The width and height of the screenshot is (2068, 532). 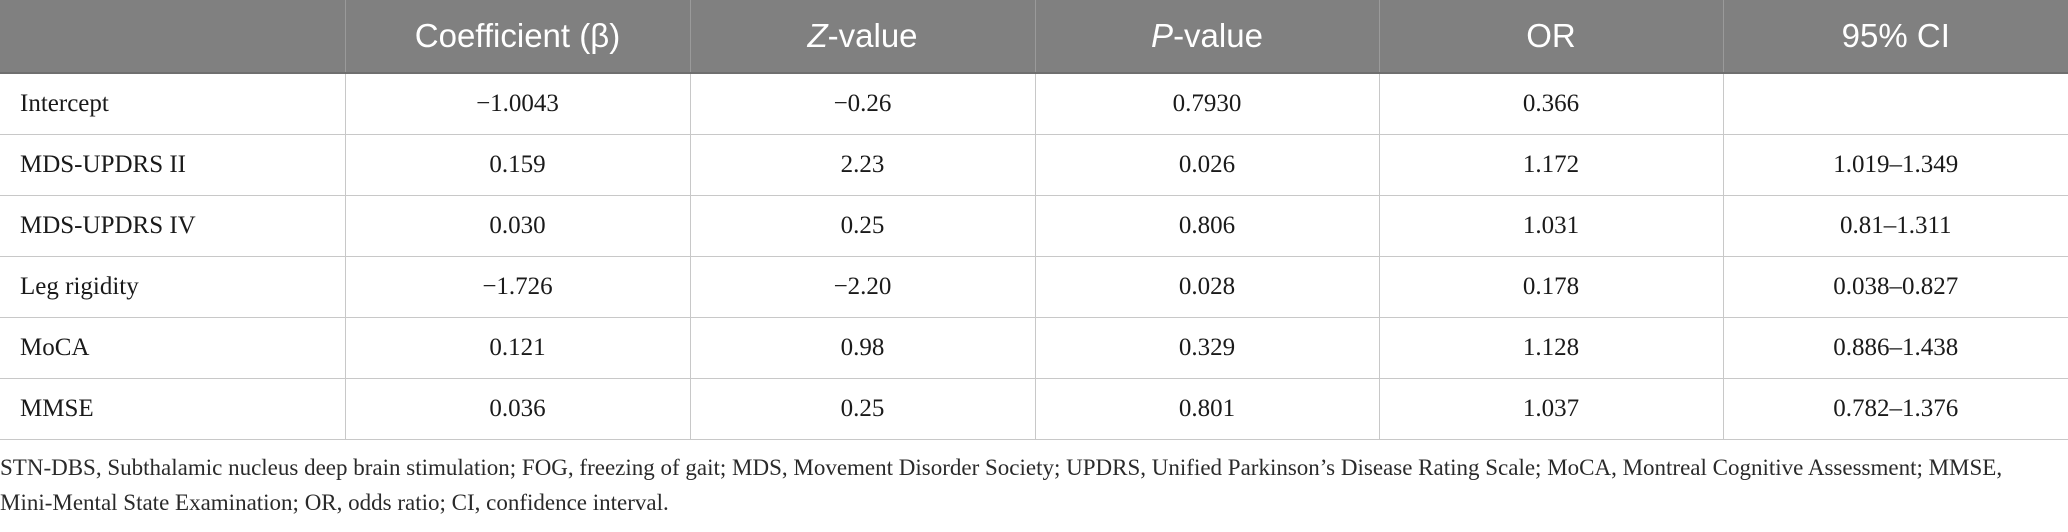 What do you see at coordinates (1550, 36) in the screenshot?
I see `header-cell-or: OR` at bounding box center [1550, 36].